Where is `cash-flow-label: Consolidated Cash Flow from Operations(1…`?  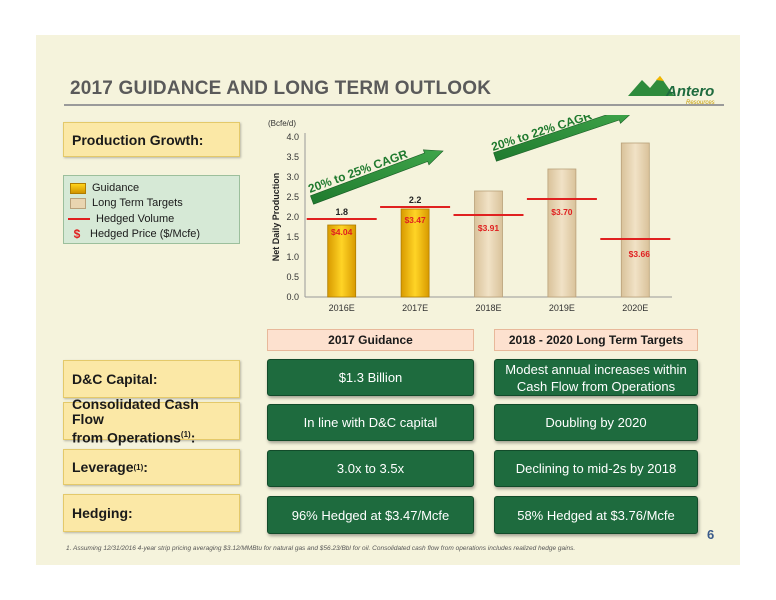 cash-flow-label: Consolidated Cash Flow from Operations(1… is located at coordinates (151, 420).